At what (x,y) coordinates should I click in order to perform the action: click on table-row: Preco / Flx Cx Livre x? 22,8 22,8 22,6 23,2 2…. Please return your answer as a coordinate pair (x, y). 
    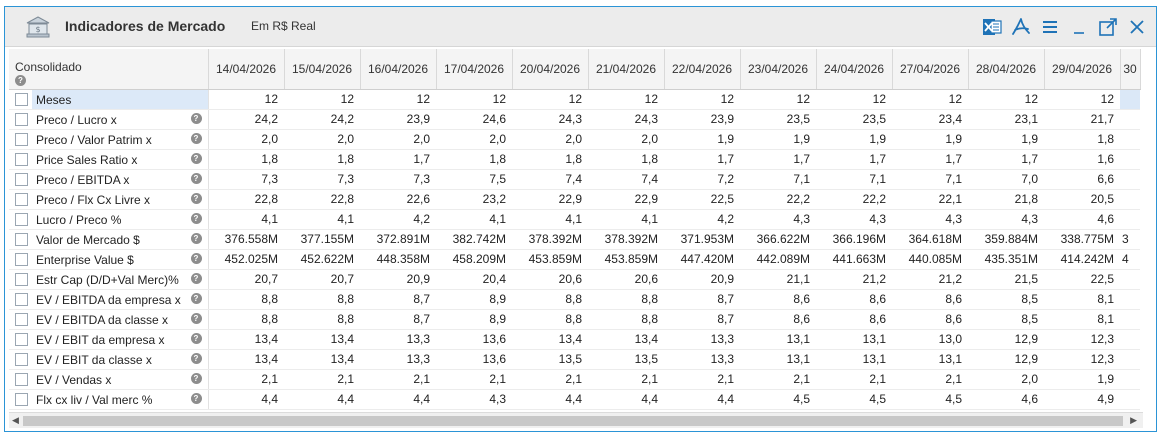
    Looking at the image, I should click on (574, 199).